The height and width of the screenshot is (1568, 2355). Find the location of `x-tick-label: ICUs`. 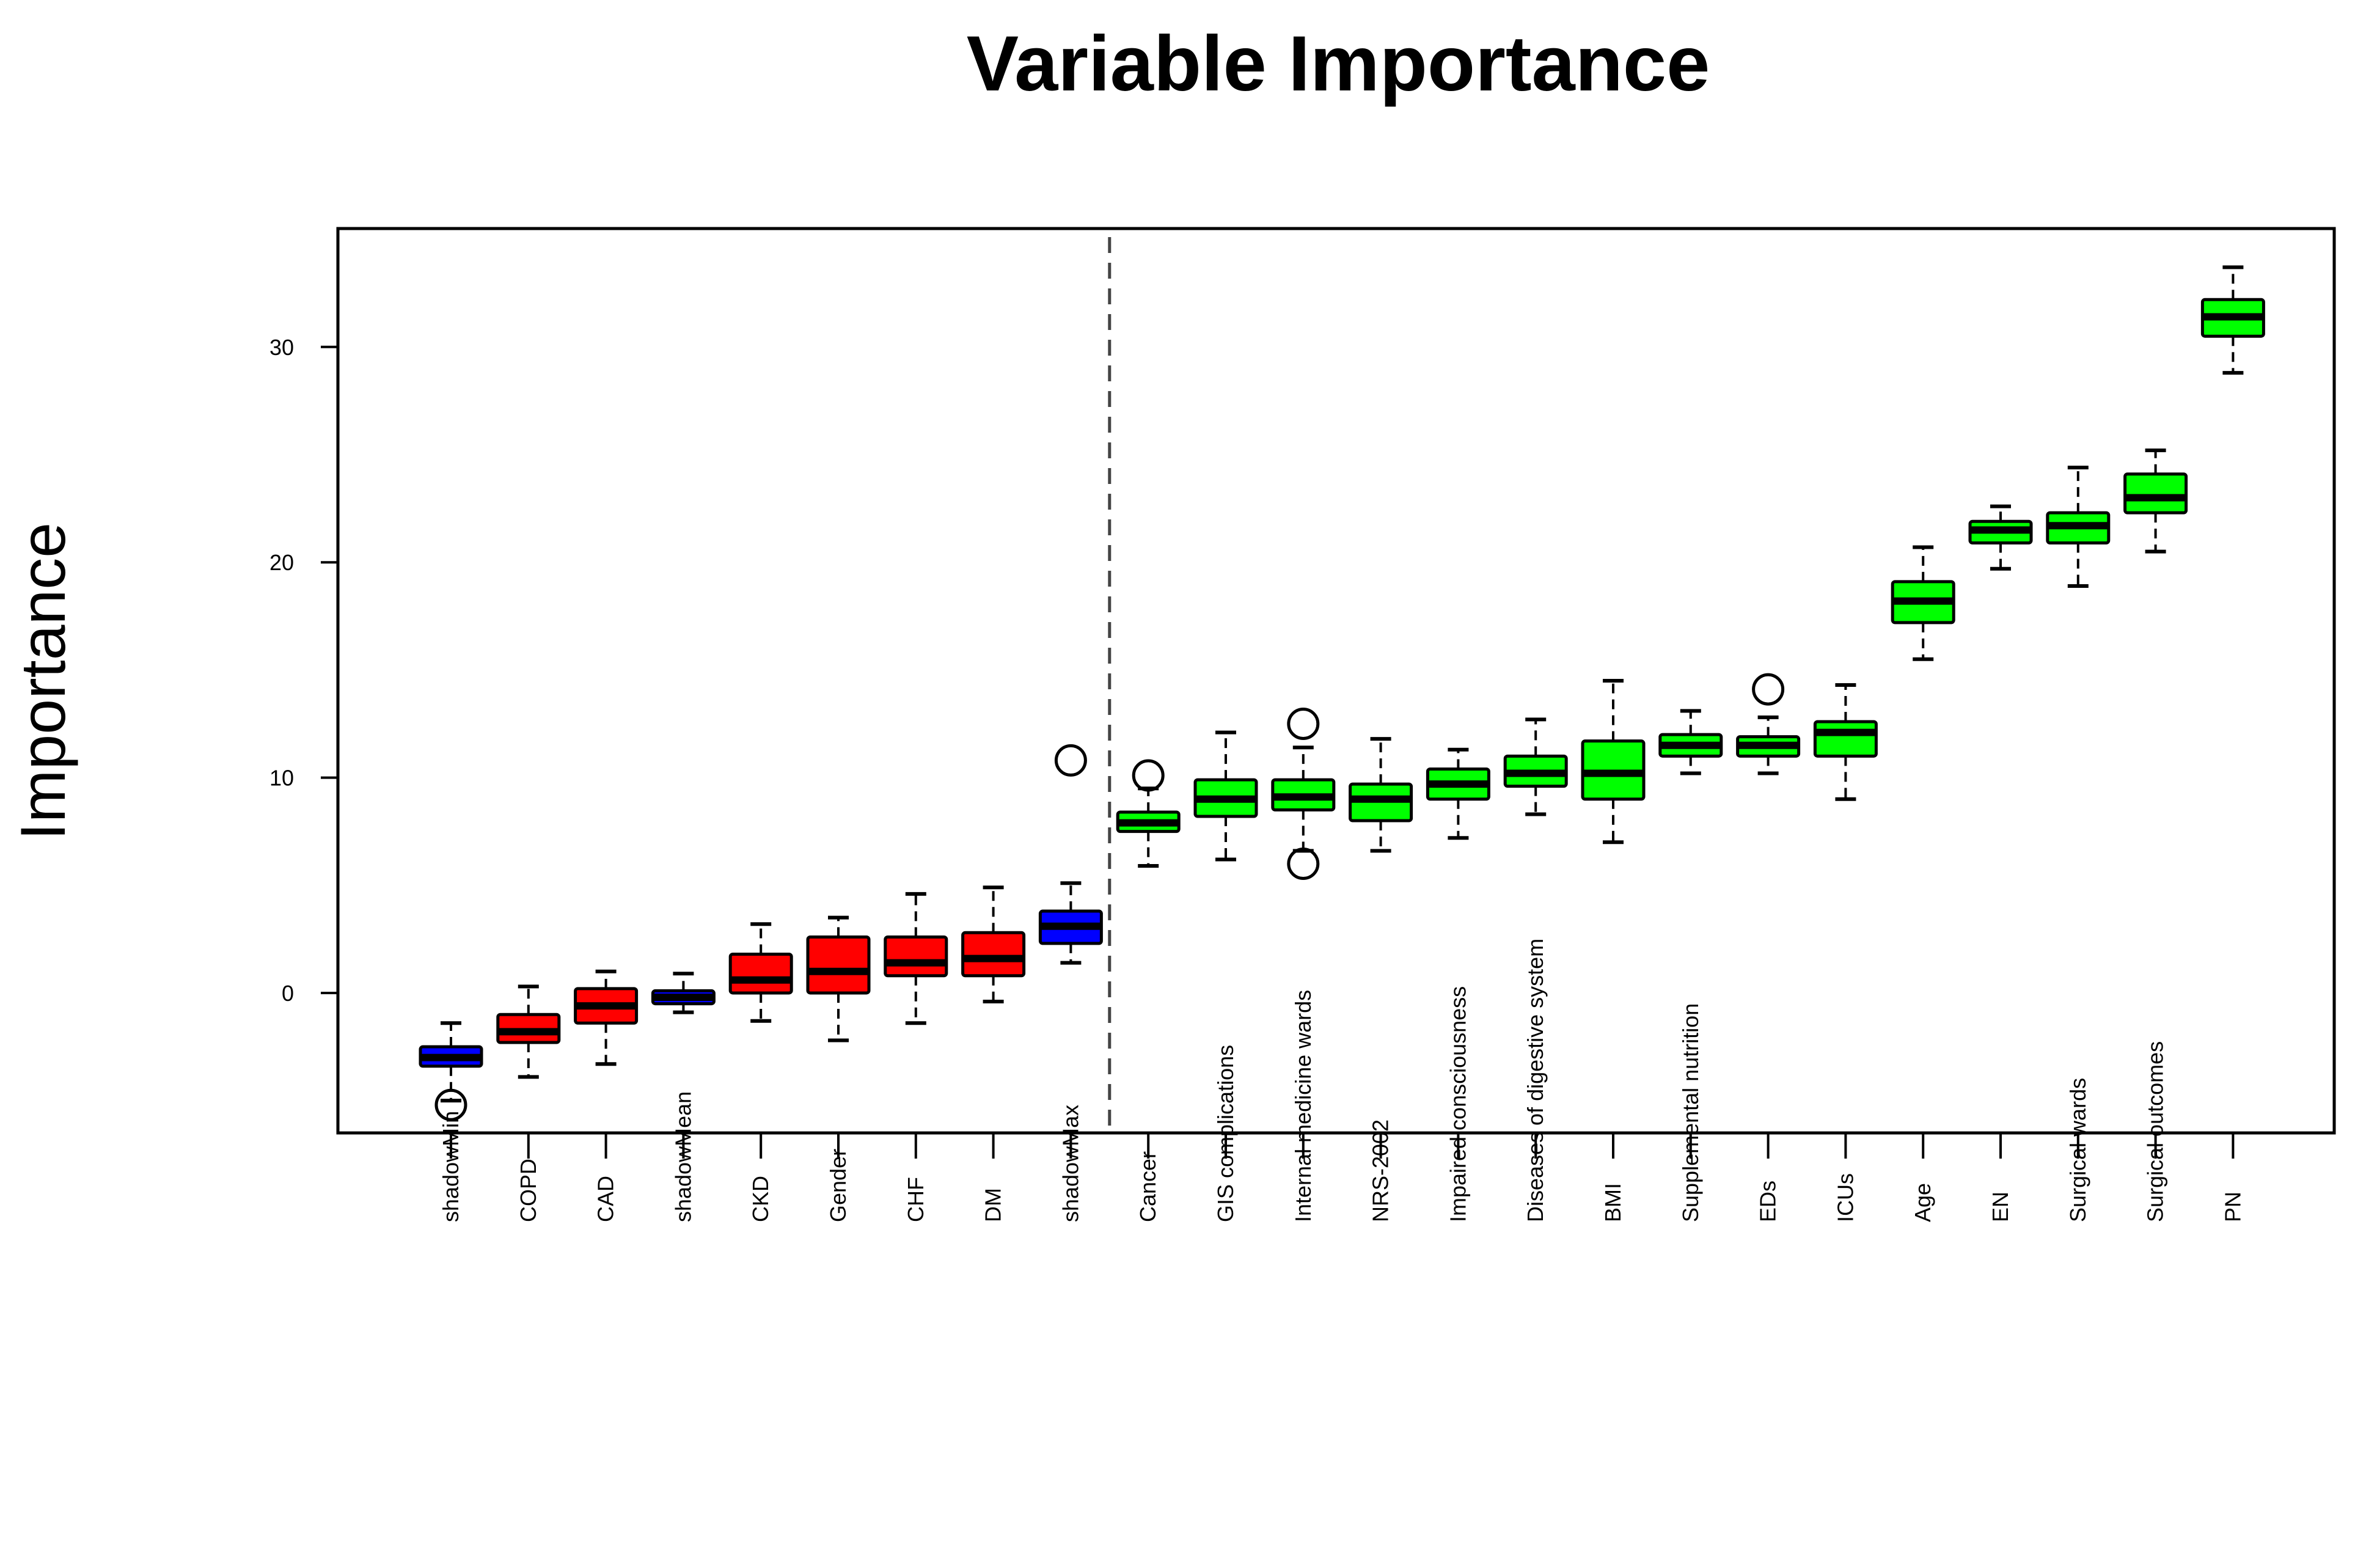

x-tick-label: ICUs is located at coordinates (1845, 1197).